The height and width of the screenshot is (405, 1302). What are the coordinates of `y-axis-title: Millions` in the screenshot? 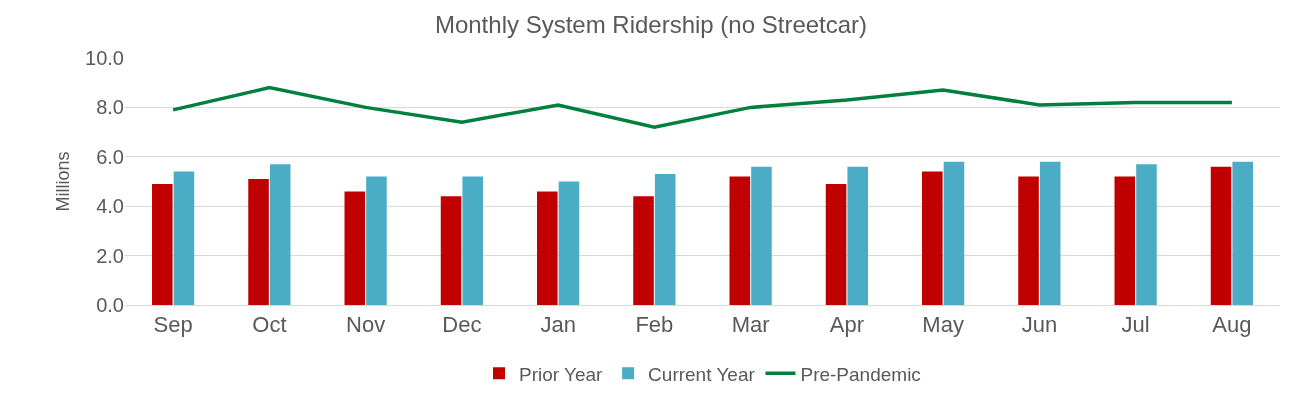 It's located at (63, 181).